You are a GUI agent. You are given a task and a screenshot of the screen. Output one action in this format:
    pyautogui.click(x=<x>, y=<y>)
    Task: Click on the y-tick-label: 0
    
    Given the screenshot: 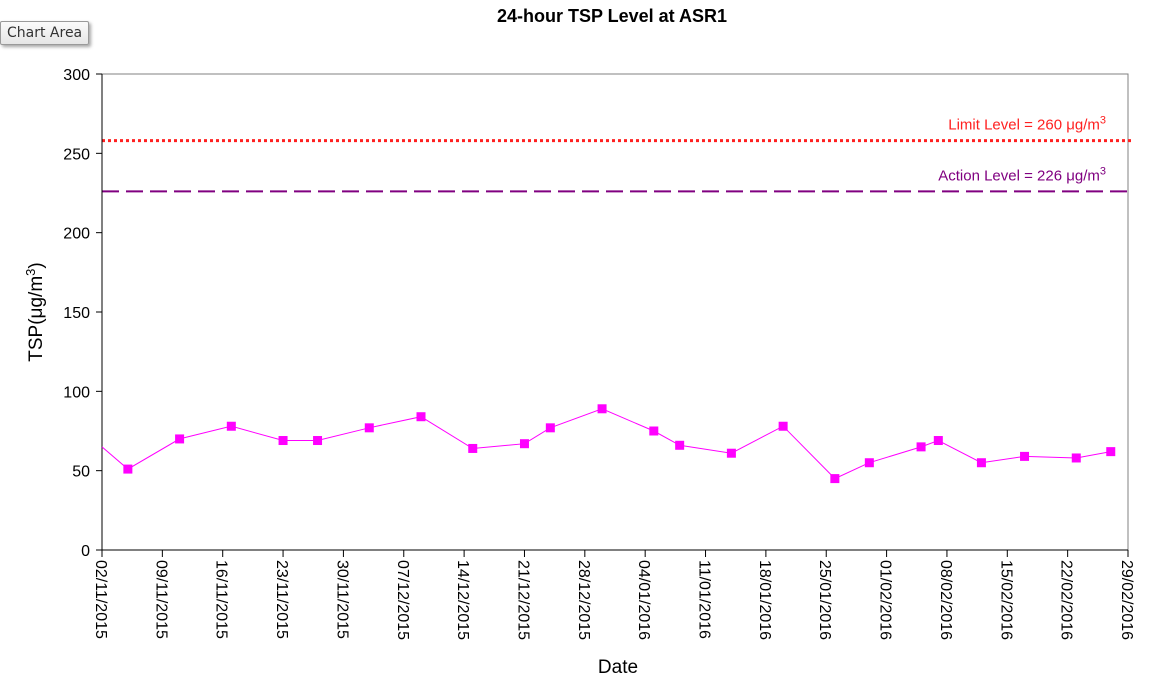 What is the action you would take?
    pyautogui.click(x=85, y=551)
    